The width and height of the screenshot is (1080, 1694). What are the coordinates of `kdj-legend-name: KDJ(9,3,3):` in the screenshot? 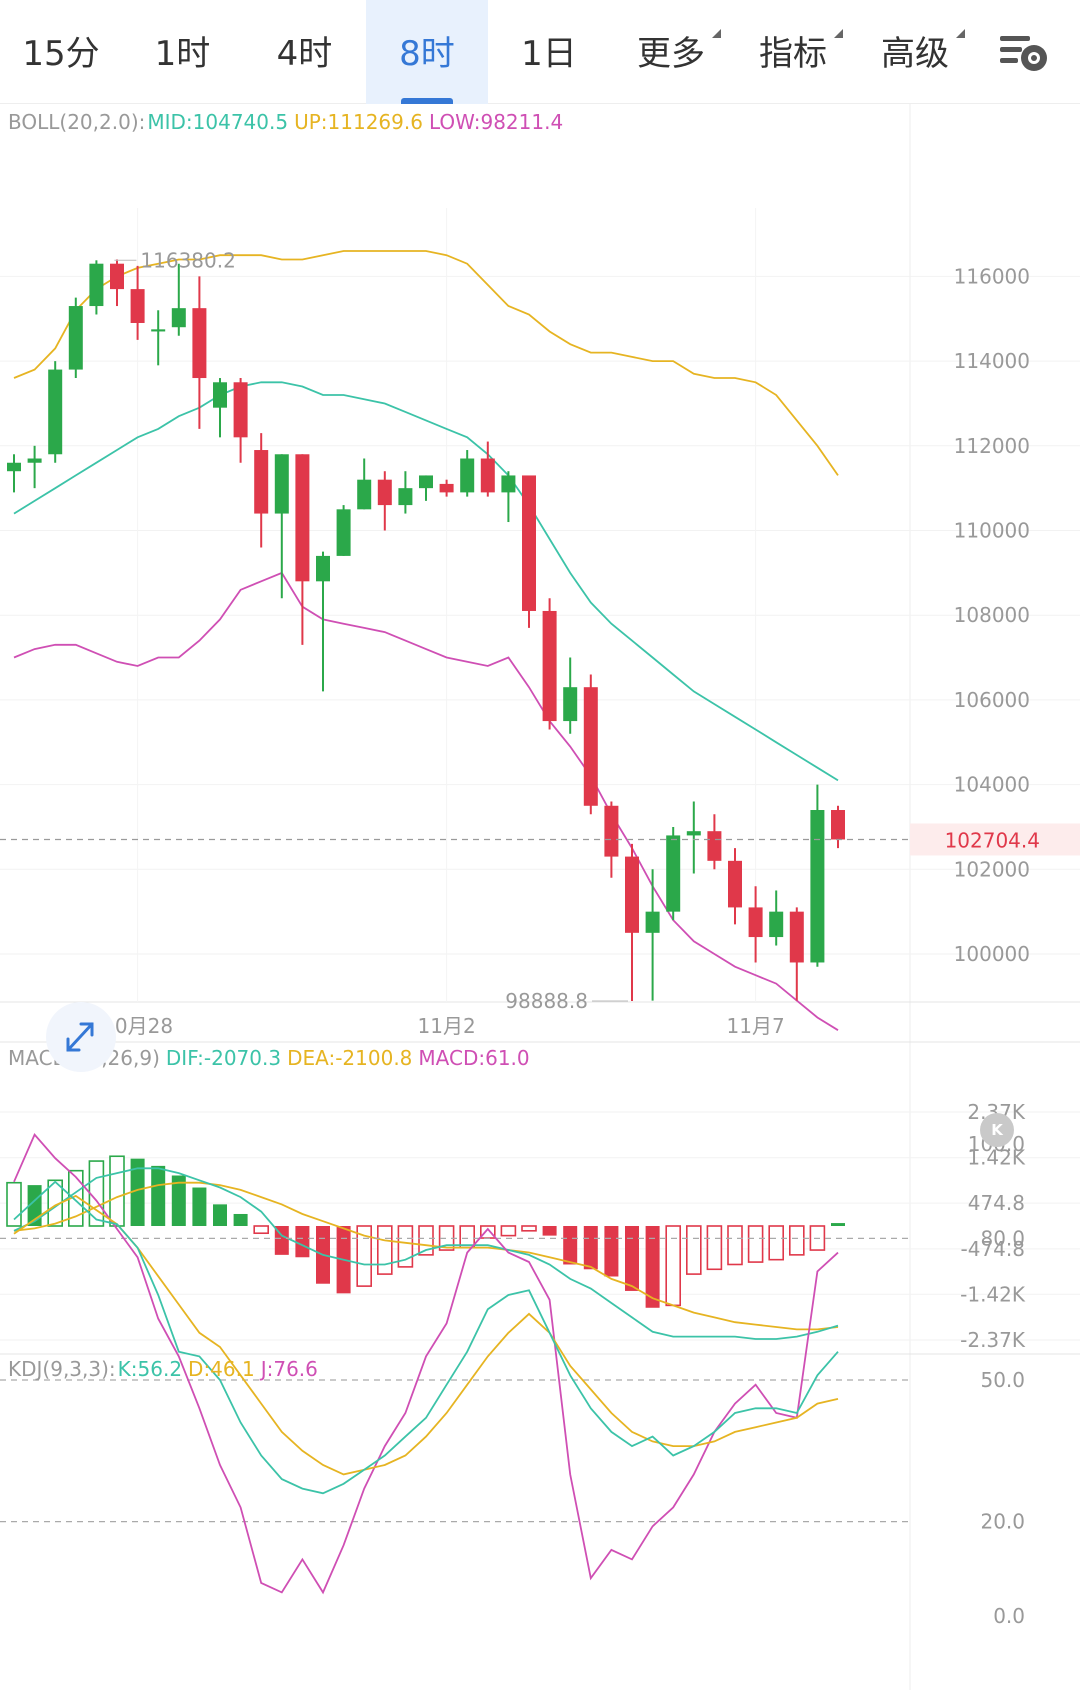 It's located at (62, 1369).